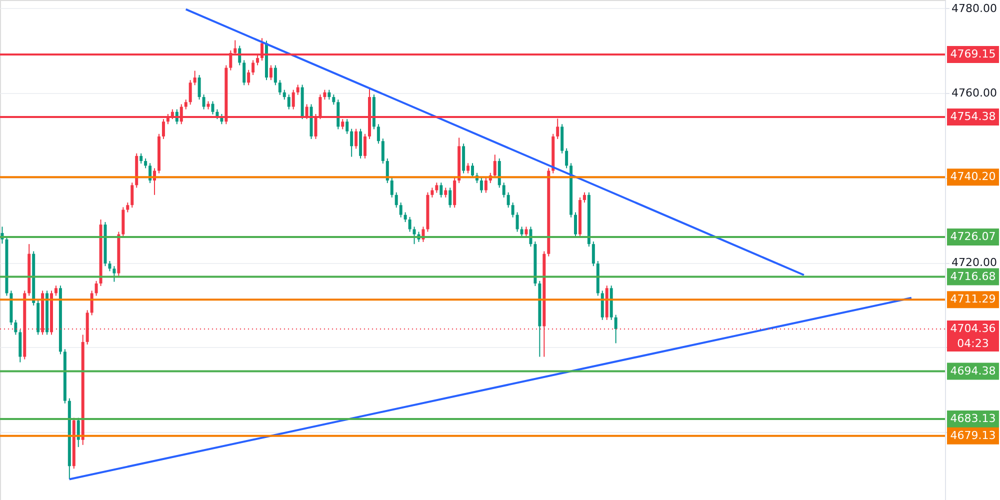 This screenshot has height=500, width=1000. What do you see at coordinates (973, 371) in the screenshot?
I see `ref-line-label: 4694.38` at bounding box center [973, 371].